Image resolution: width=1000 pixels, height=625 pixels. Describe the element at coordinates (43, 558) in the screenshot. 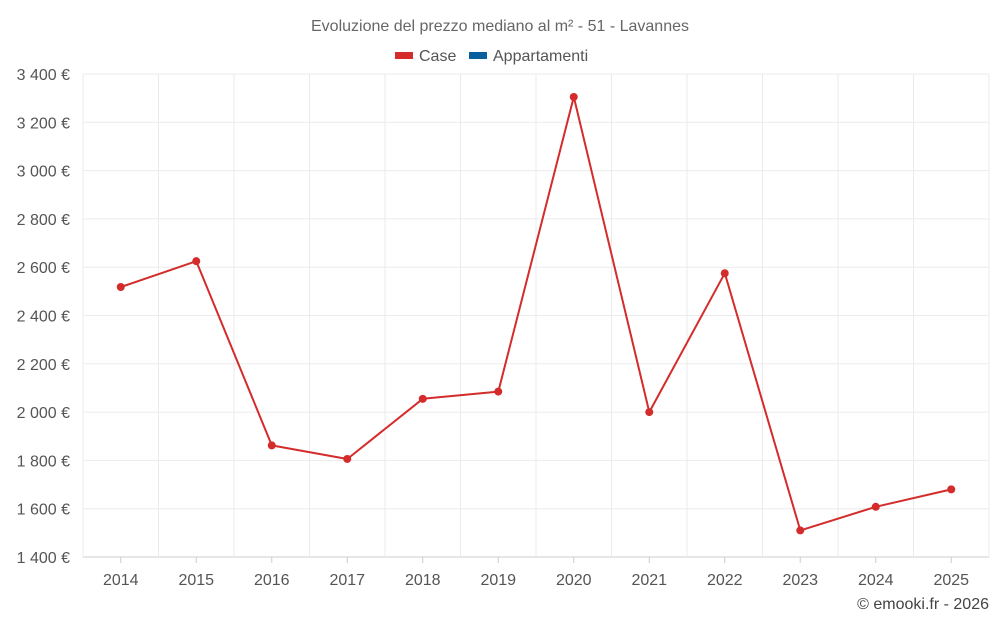

I see `y-tick-label: 1 400 €` at that location.